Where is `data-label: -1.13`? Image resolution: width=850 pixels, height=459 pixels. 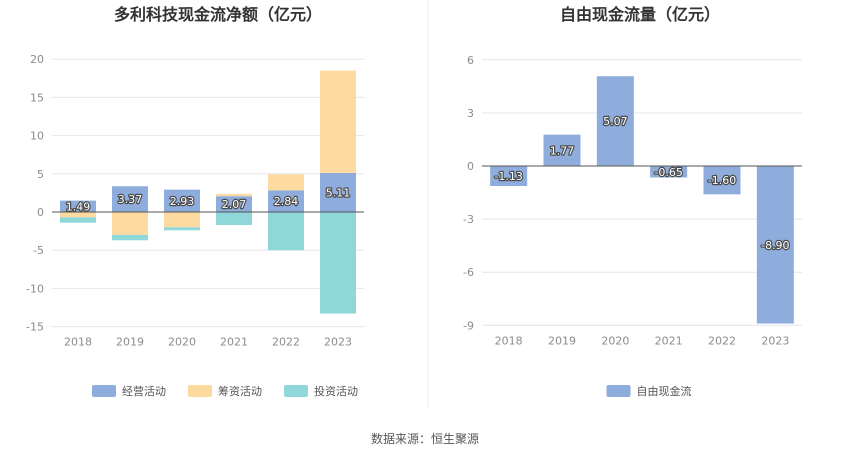
data-label: -1.13 is located at coordinates (508, 176).